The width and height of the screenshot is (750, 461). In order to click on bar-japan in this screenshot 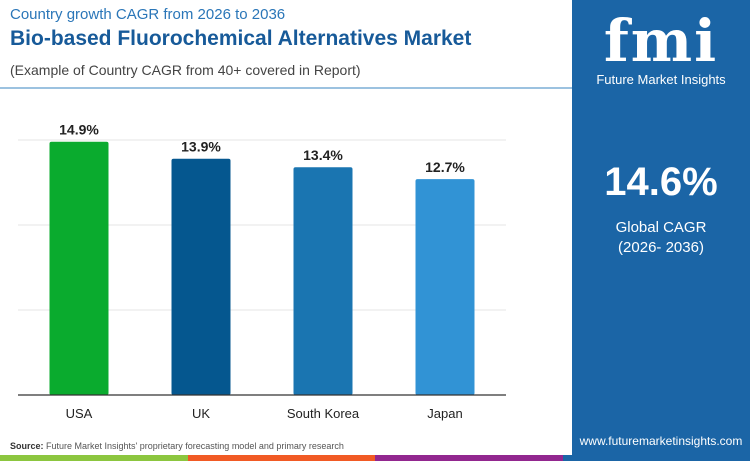, I will do `click(445, 287)`.